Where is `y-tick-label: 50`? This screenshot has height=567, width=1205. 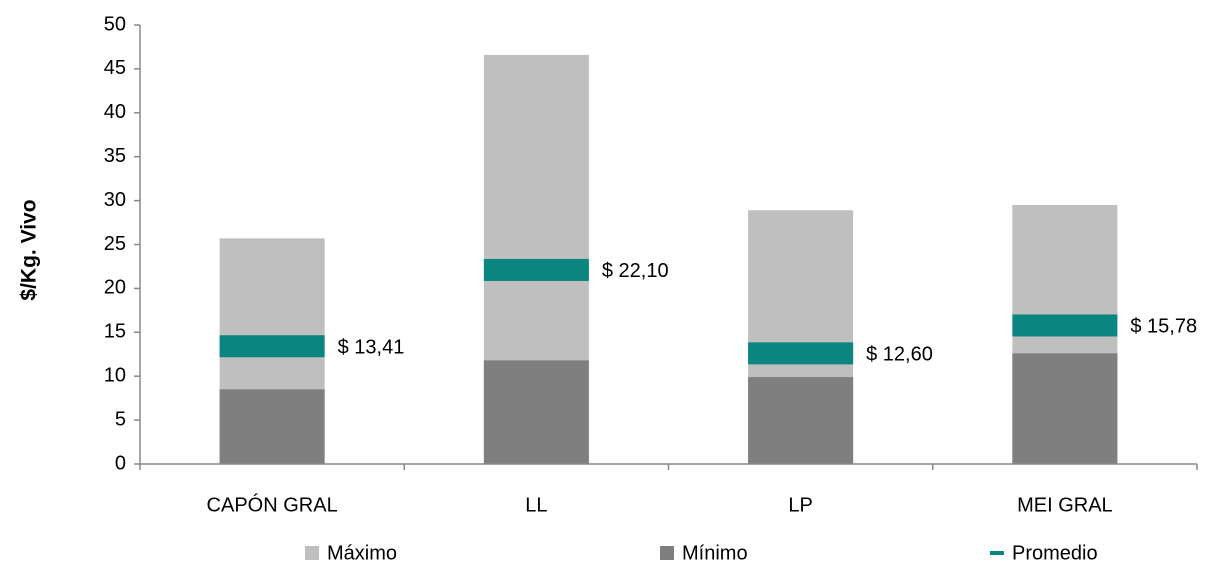
y-tick-label: 50 is located at coordinates (115, 24).